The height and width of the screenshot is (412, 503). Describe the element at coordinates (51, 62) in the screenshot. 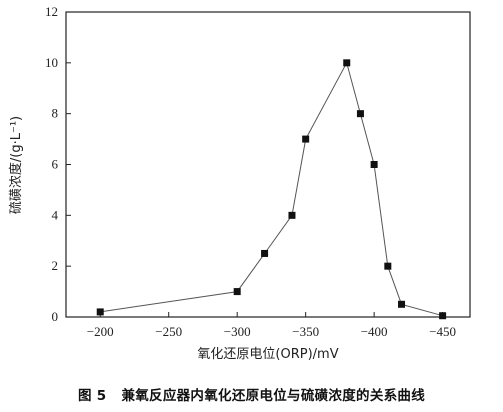

I see `y-tick-label: 10` at that location.